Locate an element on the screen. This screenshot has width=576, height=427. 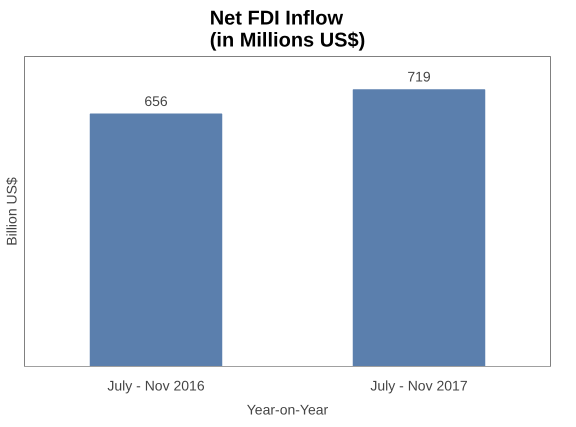
x-tick-label: July - Nov 2016 is located at coordinates (156, 386).